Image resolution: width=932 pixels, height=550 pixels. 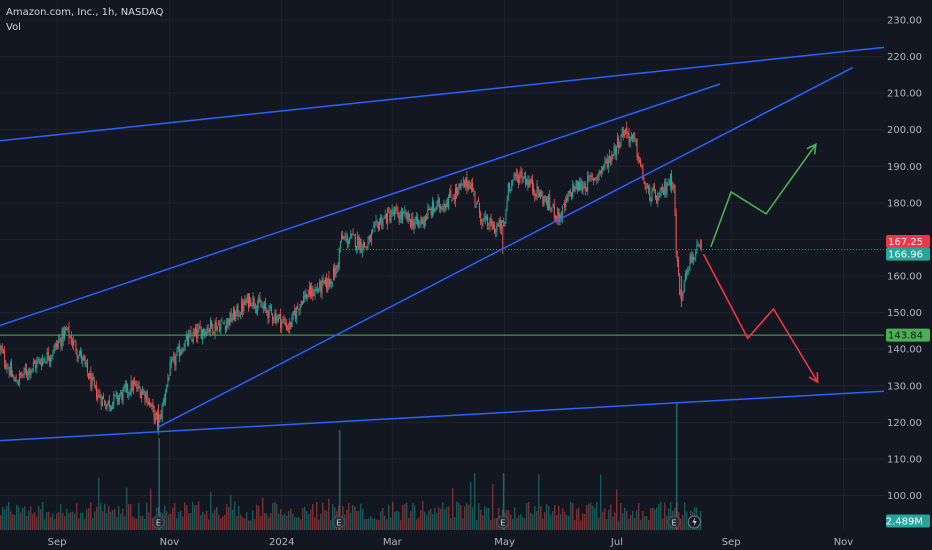 I want to click on volume-tag-bg, so click(x=908, y=521).